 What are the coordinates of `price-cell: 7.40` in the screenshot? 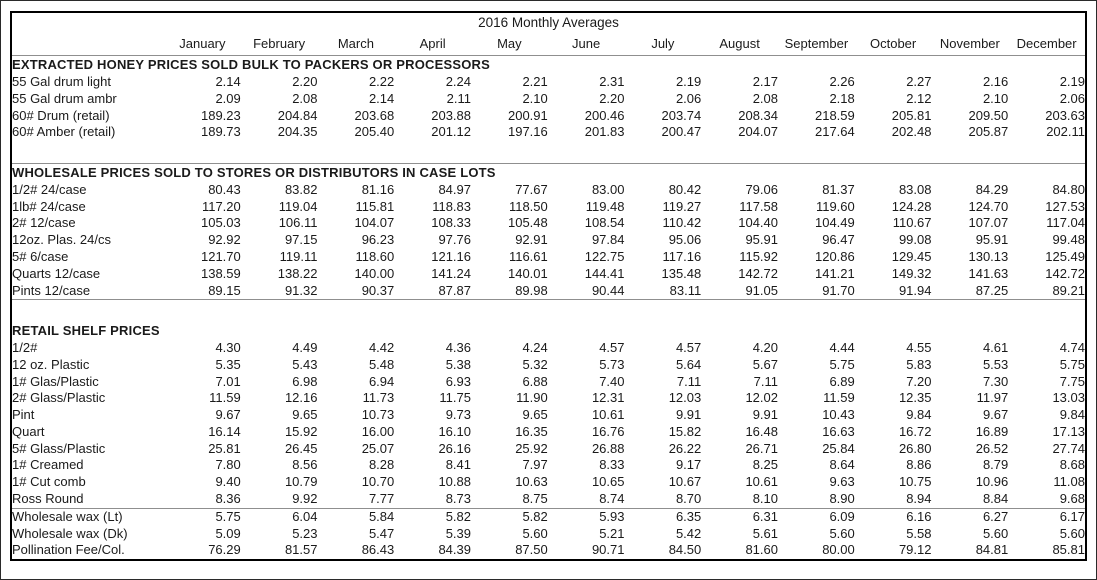 It's located at (612, 381).